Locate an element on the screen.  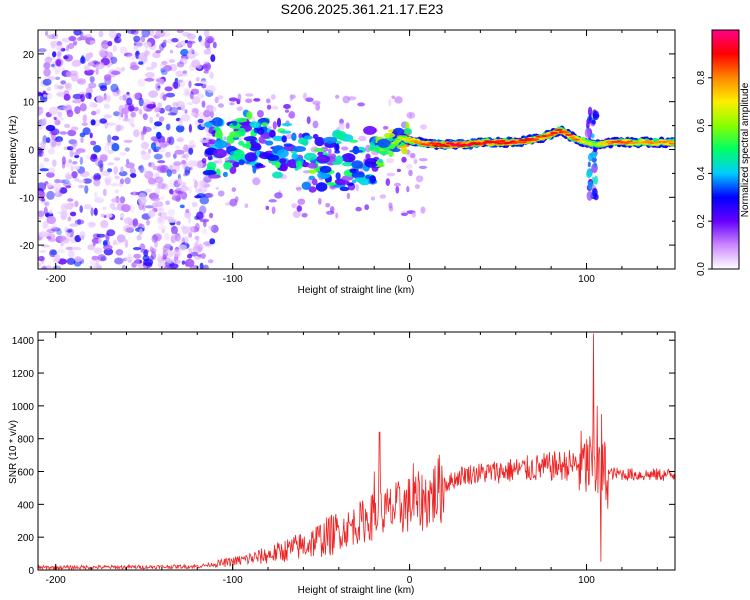
colorbar-tick-label: 0.4 is located at coordinates (701, 173).